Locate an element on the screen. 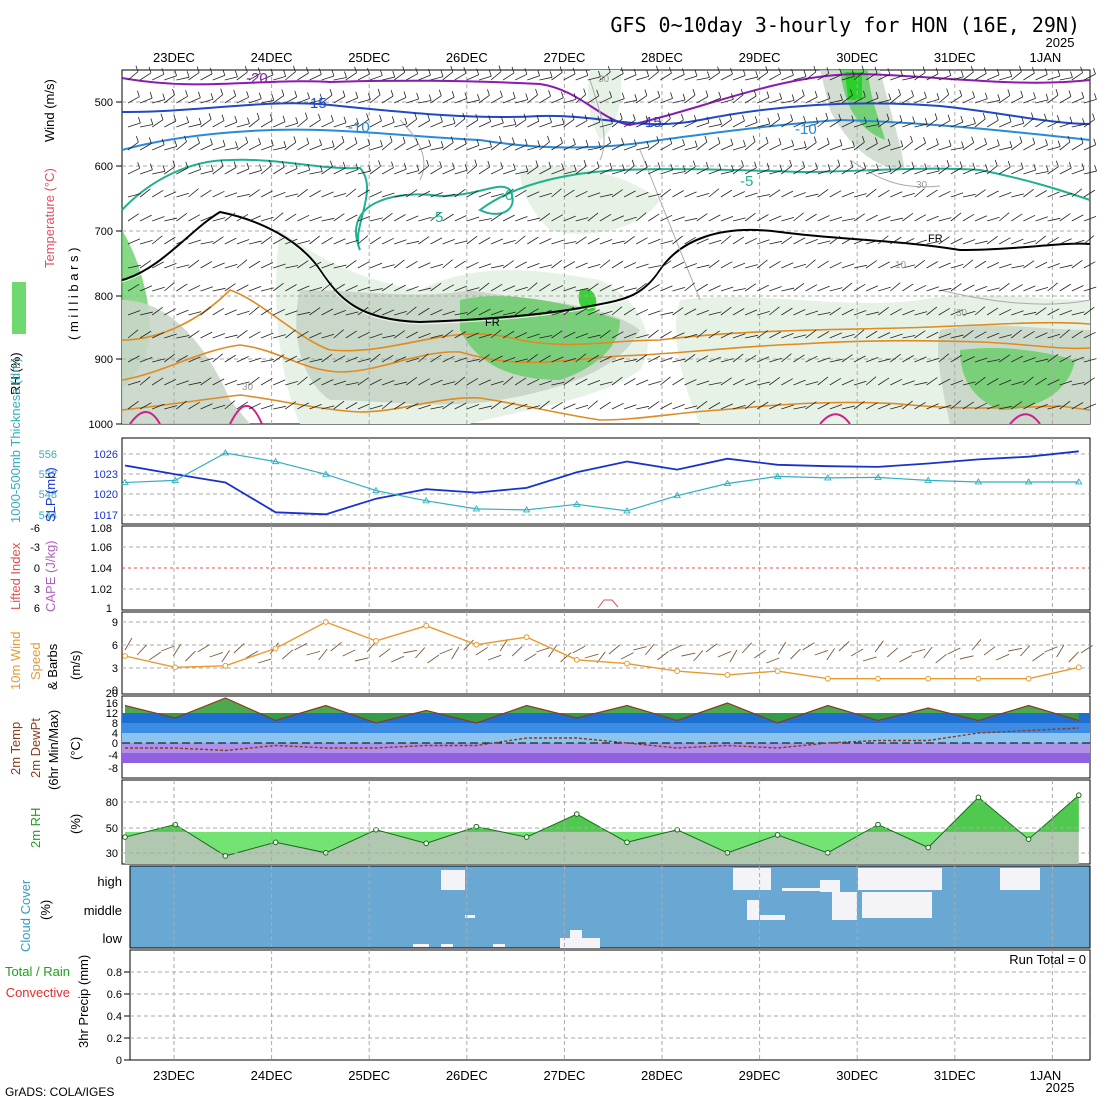  thickness-marker is located at coordinates (627, 510).